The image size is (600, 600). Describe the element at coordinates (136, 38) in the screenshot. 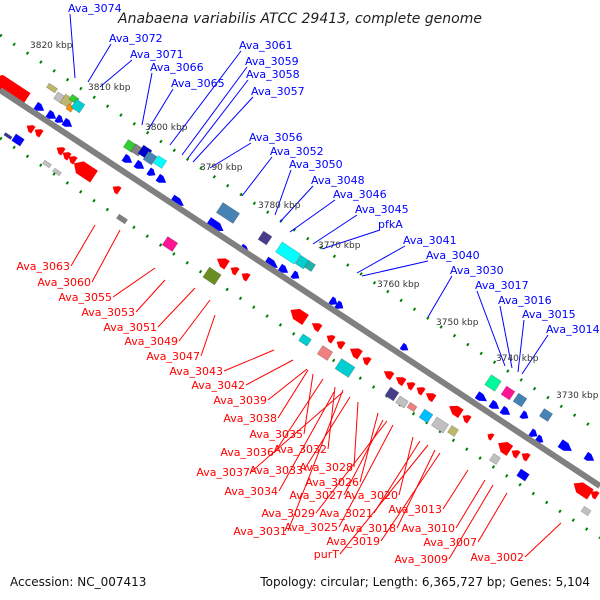

I see `forward-gene-label: Ava_3072` at that location.